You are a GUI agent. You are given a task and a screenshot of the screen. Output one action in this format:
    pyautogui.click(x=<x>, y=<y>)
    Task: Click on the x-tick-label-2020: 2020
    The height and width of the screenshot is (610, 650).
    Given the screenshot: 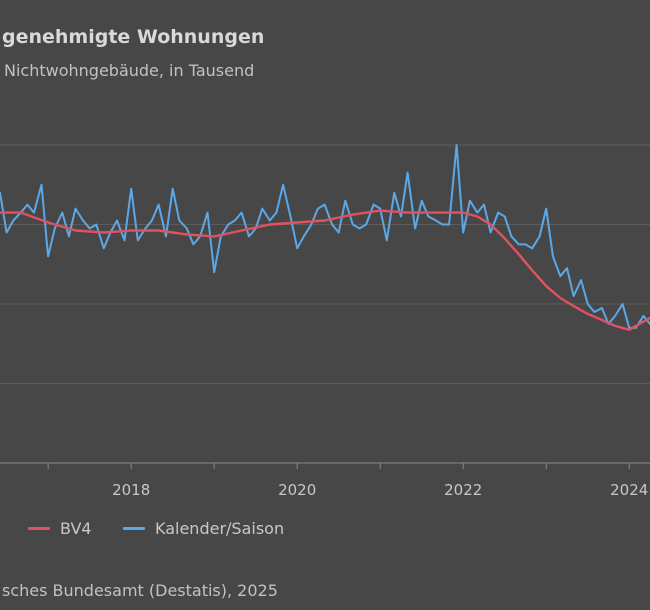 What is the action you would take?
    pyautogui.click(x=297, y=490)
    